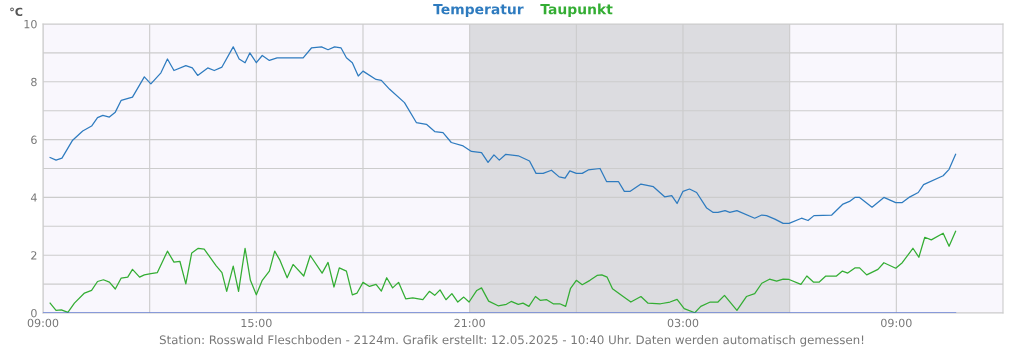  What do you see at coordinates (33, 197) in the screenshot?
I see `y-tick-label: 4` at bounding box center [33, 197].